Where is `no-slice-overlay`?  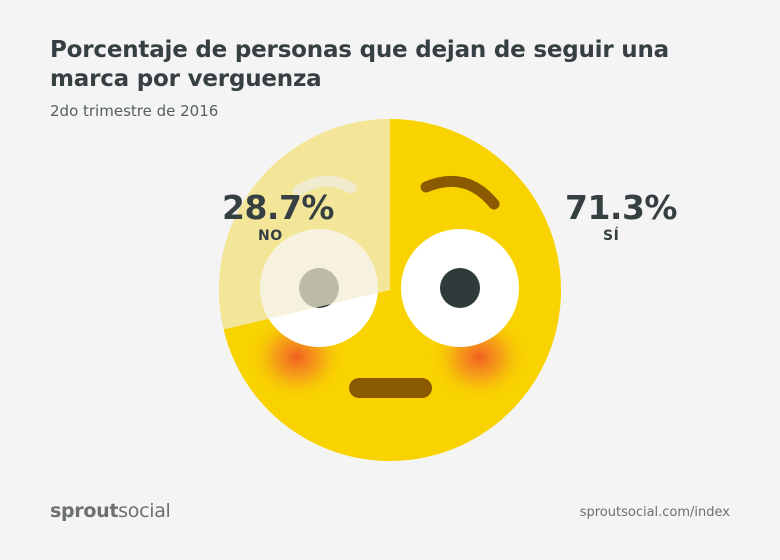 no-slice-overlay is located at coordinates (304, 224).